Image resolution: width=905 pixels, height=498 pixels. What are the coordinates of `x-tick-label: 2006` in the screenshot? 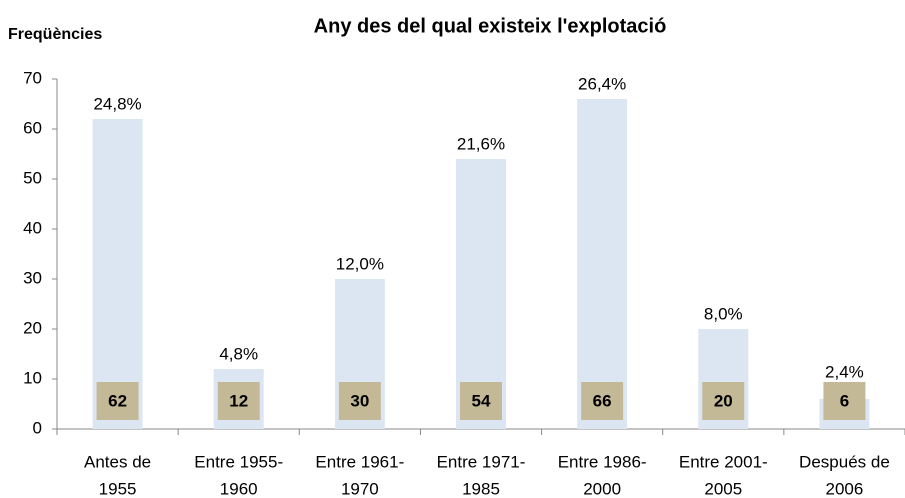 It's located at (845, 488).